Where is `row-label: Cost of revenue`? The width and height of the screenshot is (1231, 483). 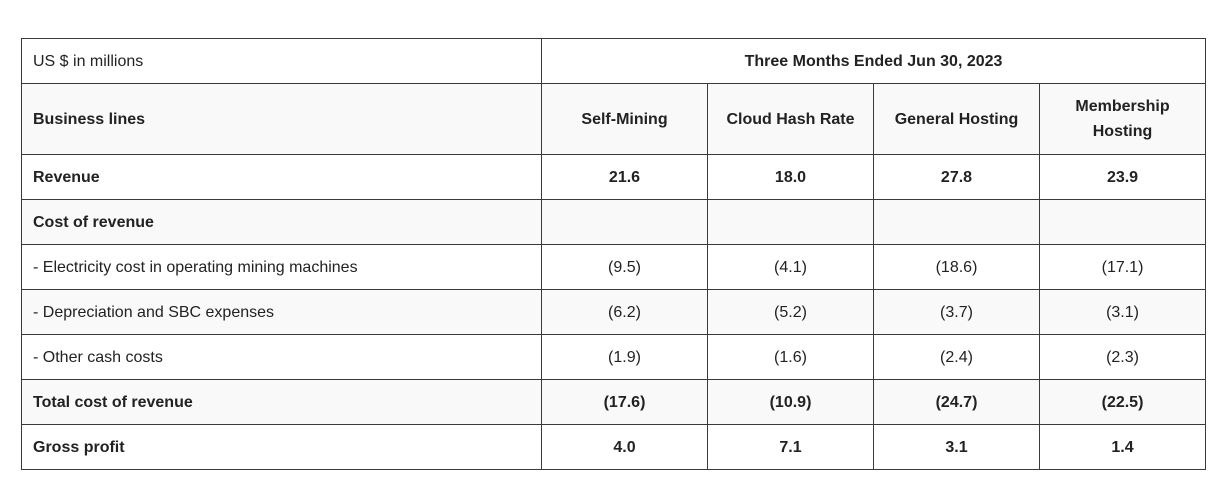
row-label: Cost of revenue is located at coordinates (281, 222).